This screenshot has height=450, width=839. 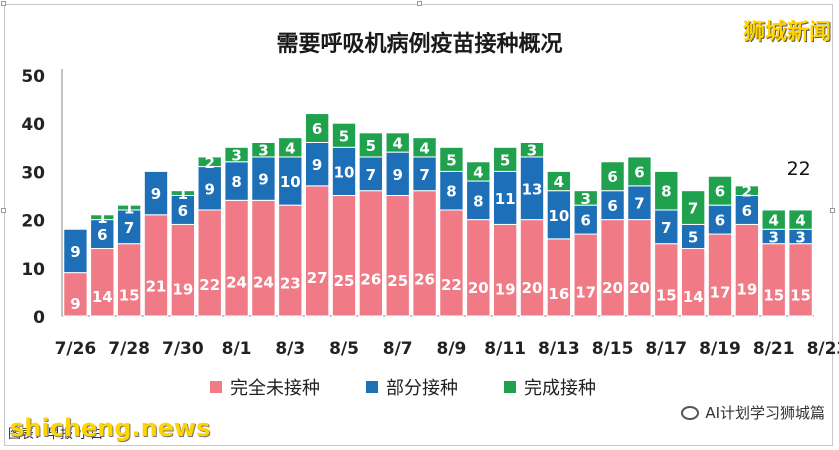 I want to click on data-label: 20, so click(x=612, y=288).